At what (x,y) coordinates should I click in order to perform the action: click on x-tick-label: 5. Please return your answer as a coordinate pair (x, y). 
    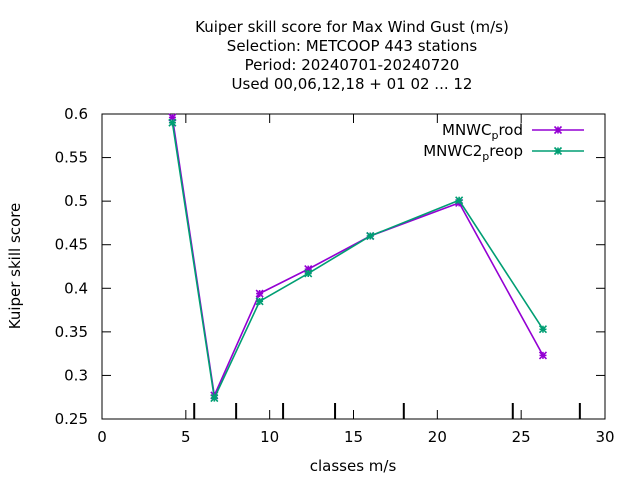
    Looking at the image, I should click on (186, 437).